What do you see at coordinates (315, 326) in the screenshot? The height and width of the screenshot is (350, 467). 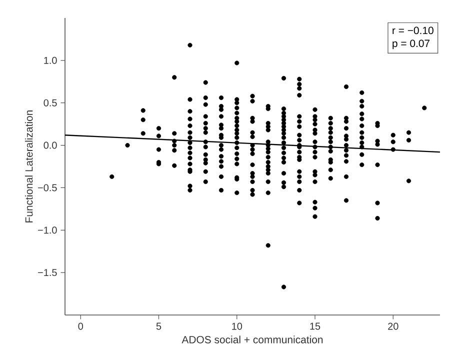 I see `x-tick-label: 15` at bounding box center [315, 326].